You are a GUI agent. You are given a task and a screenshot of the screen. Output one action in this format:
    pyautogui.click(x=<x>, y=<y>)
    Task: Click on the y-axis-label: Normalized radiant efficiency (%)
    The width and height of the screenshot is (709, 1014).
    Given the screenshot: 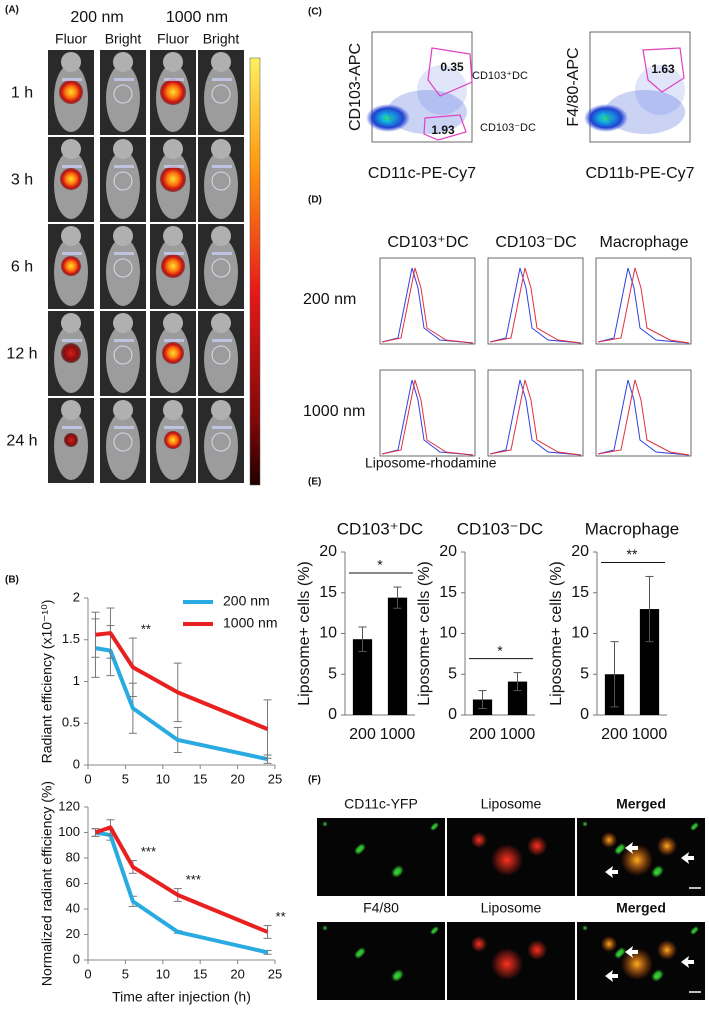 What is the action you would take?
    pyautogui.click(x=47, y=883)
    